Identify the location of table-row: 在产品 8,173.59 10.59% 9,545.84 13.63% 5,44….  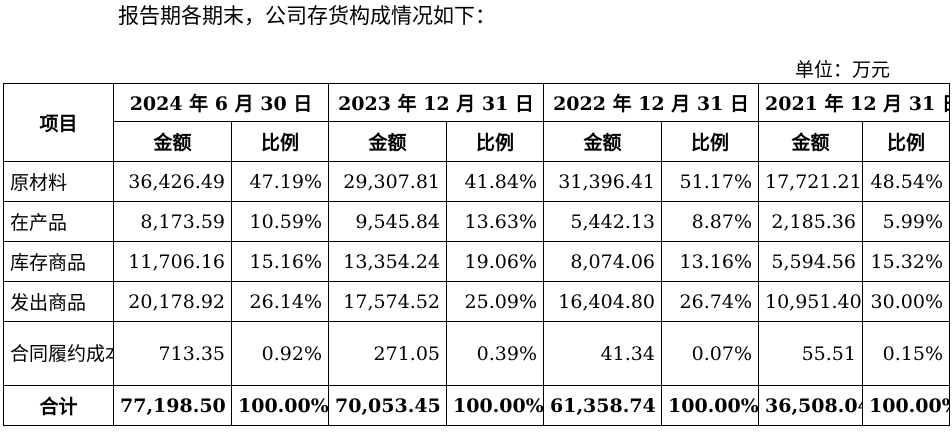
(476, 221).